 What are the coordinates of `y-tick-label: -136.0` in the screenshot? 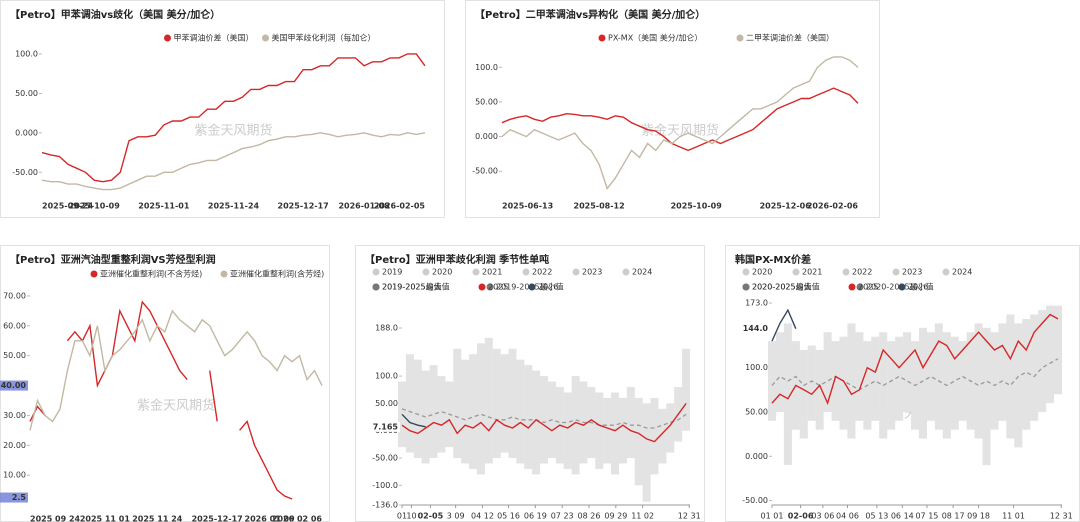 It's located at (385, 505).